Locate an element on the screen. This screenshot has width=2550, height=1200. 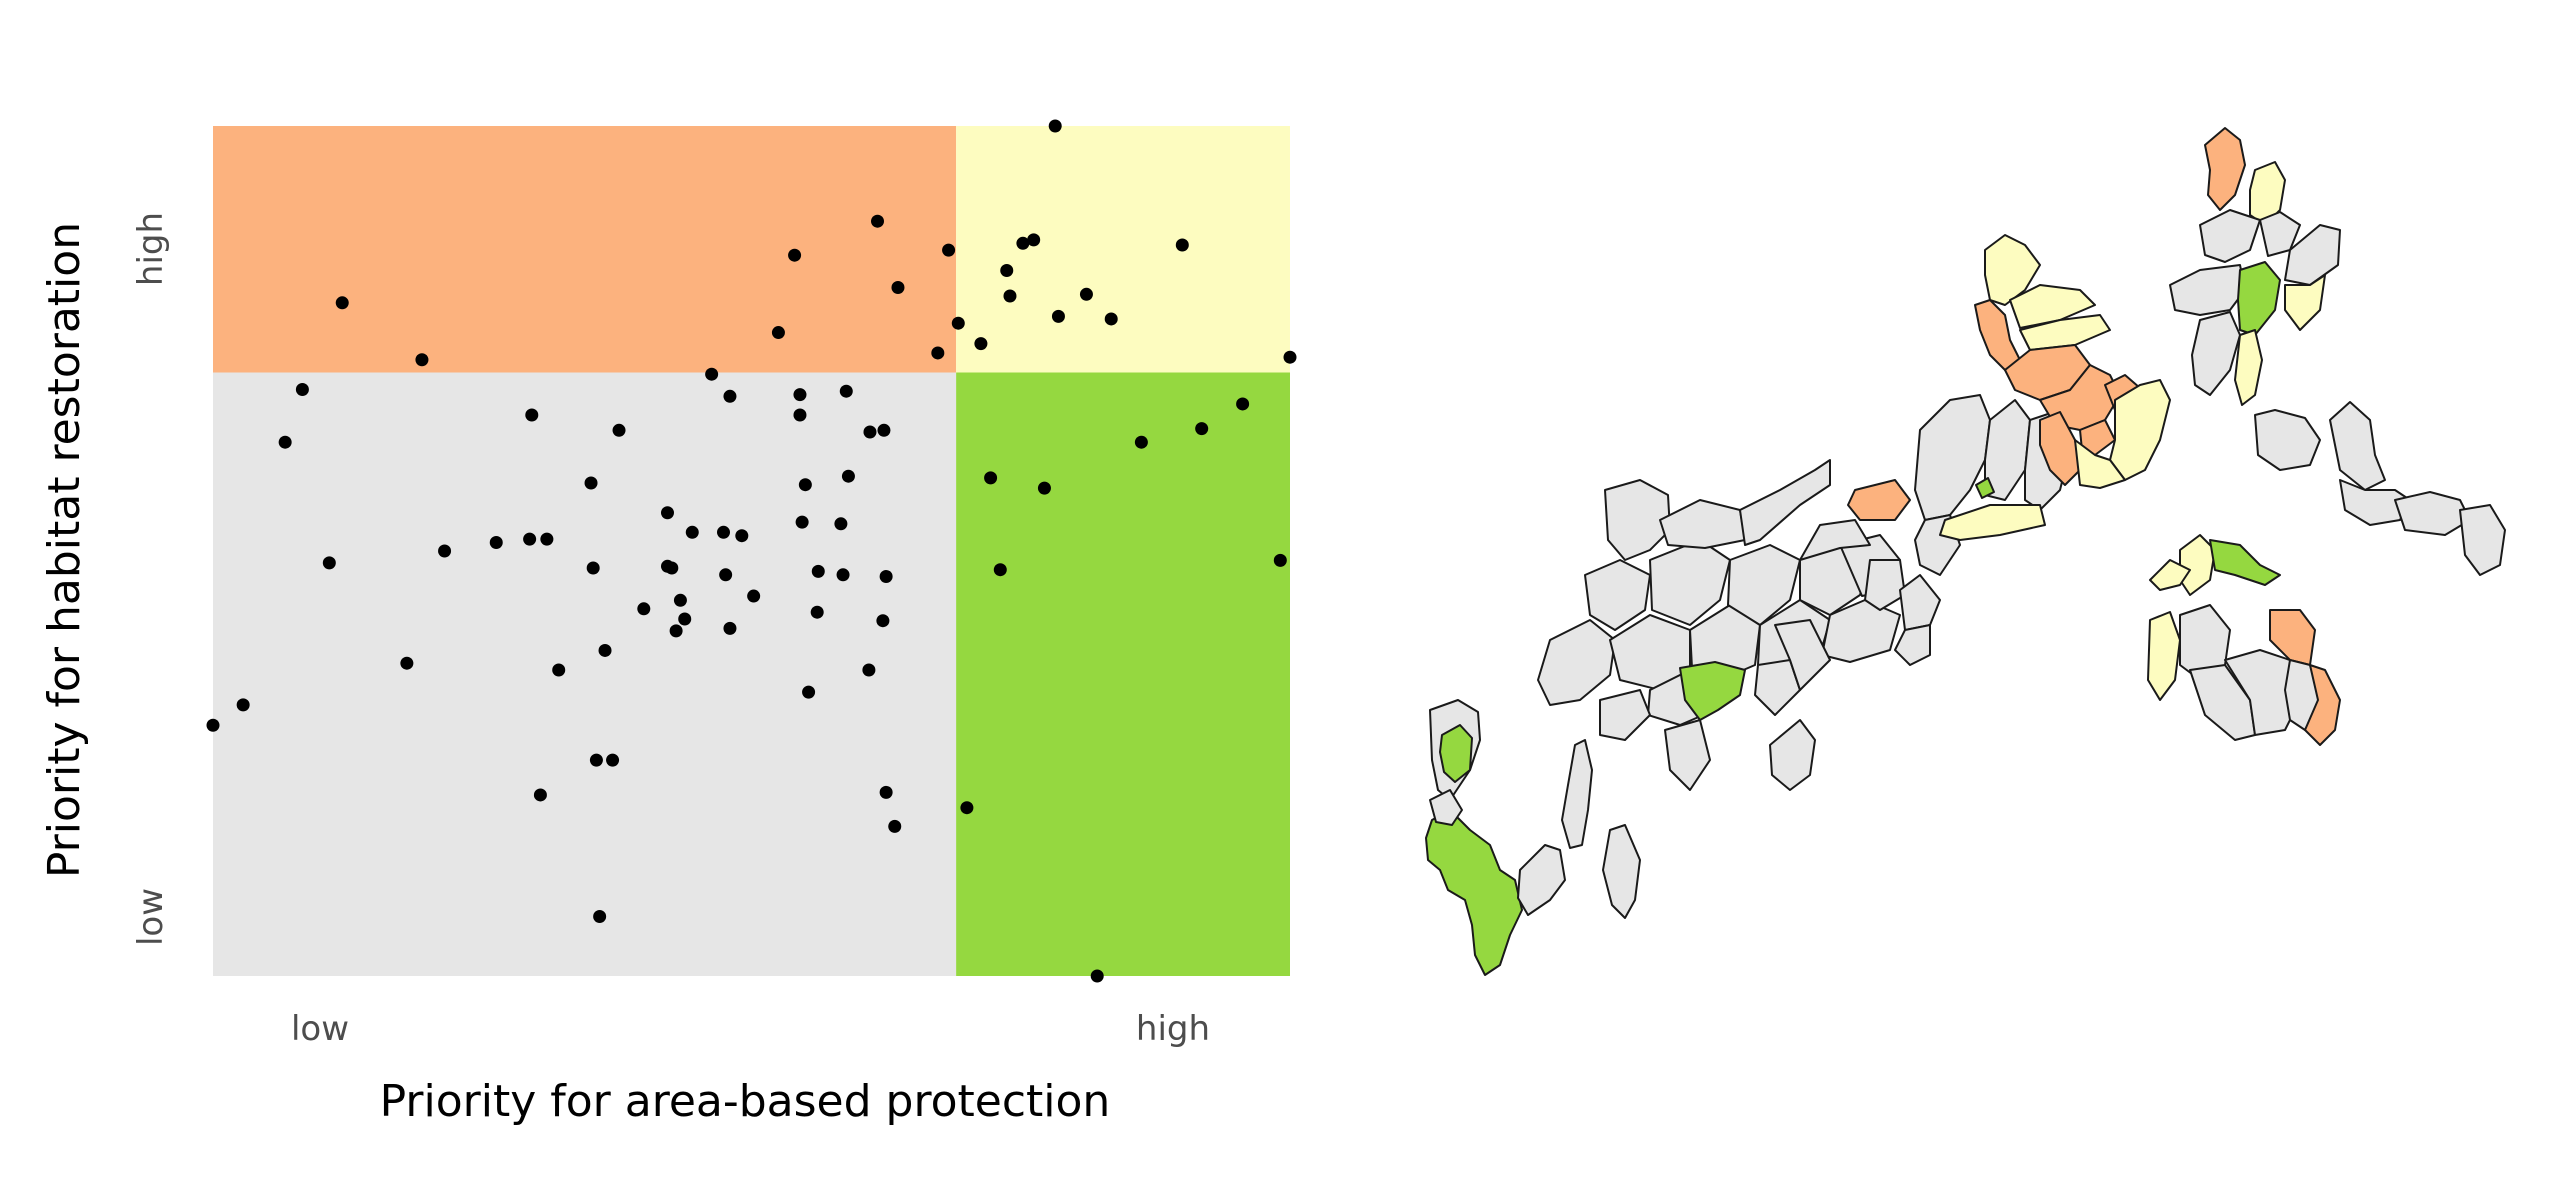
quadrant-low-protection-low-restoration is located at coordinates (585, 674).